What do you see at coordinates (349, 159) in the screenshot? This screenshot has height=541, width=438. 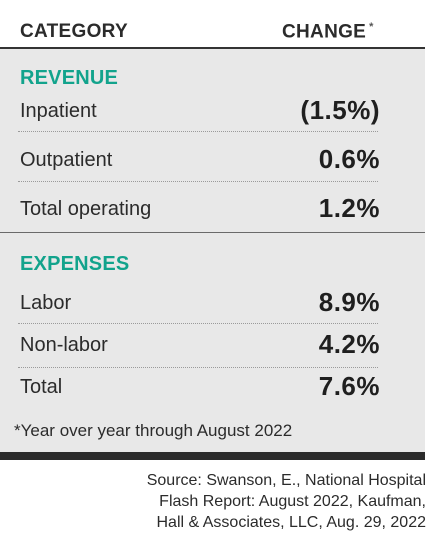 I see `row-value: 0.6%` at bounding box center [349, 159].